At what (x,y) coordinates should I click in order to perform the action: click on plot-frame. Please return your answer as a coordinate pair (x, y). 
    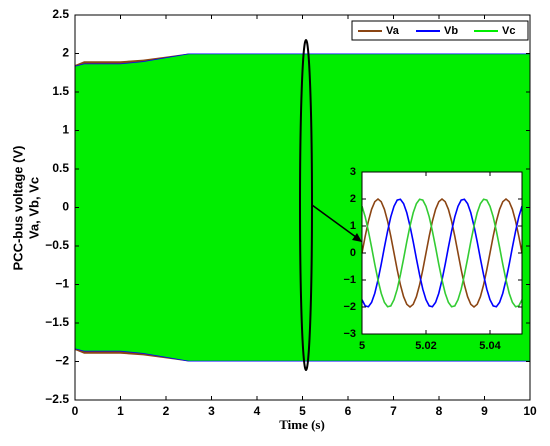
    Looking at the image, I should click on (442, 253).